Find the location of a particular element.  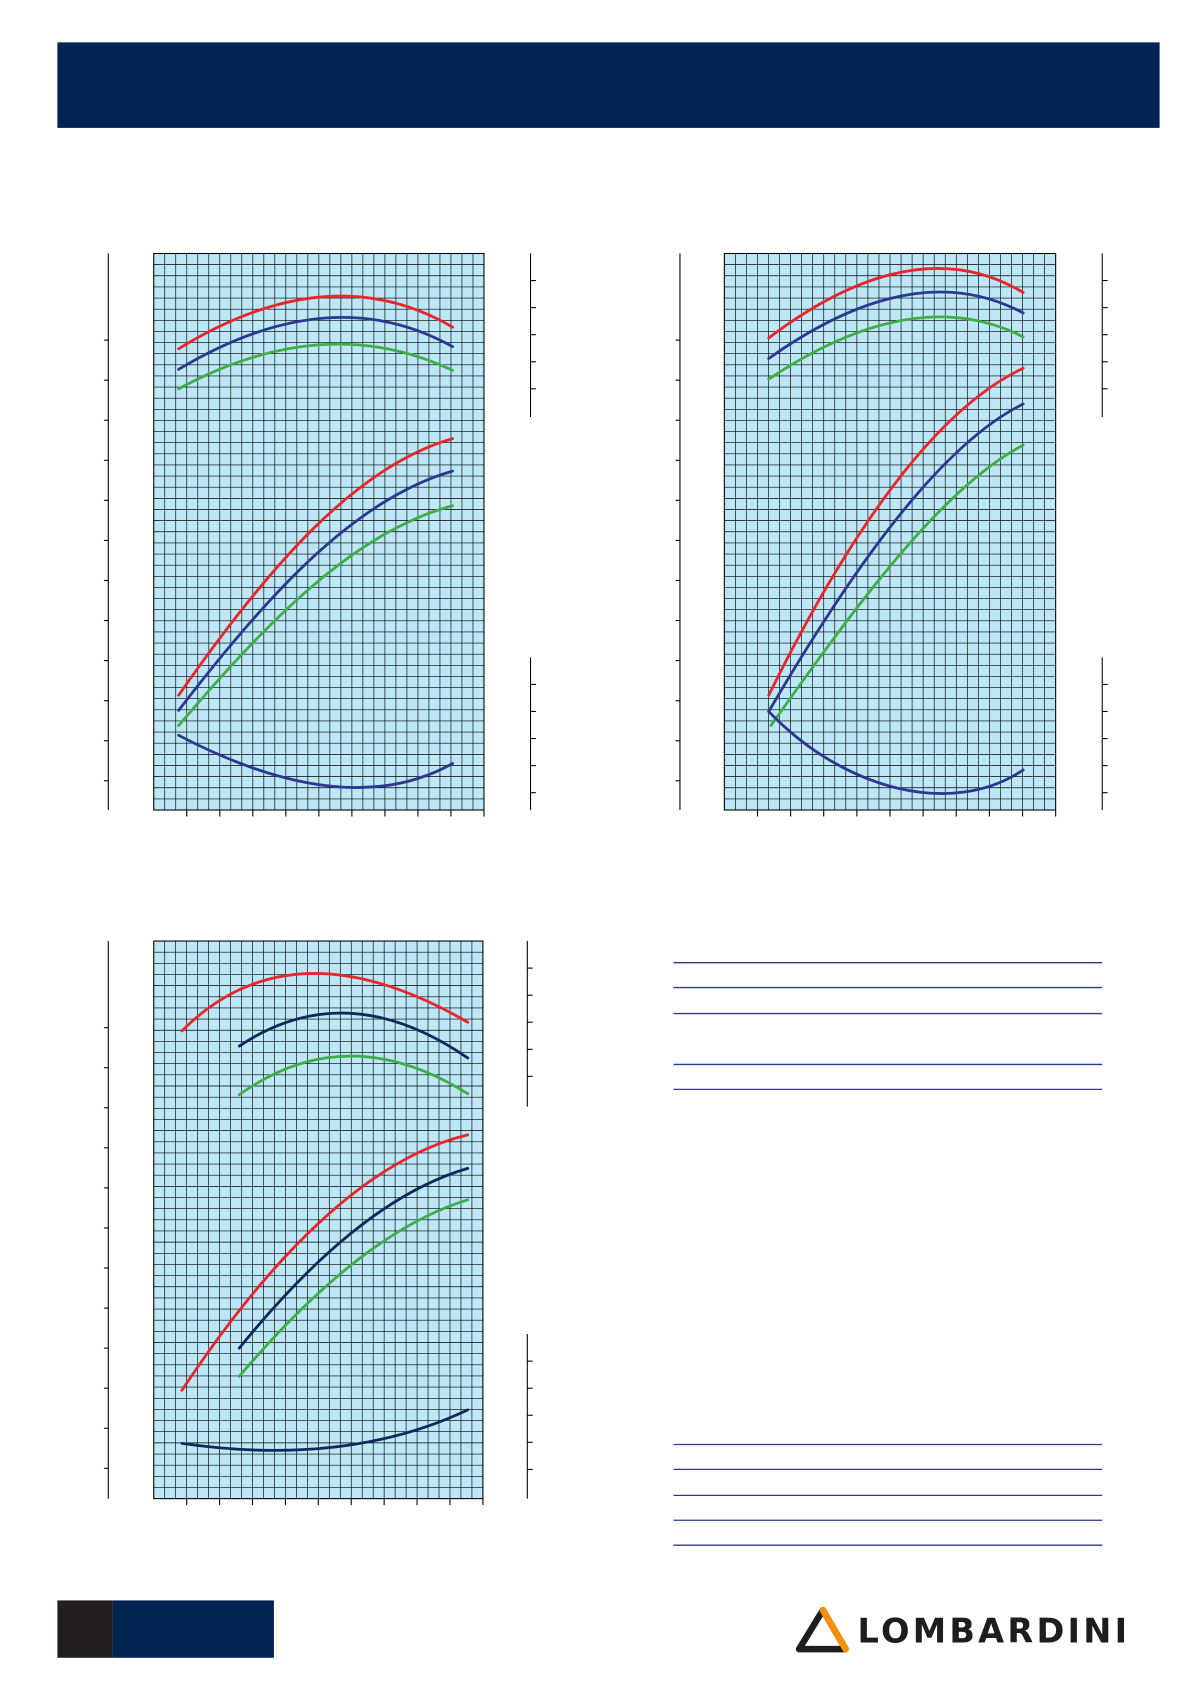

chart-3-curves is located at coordinates (325, 1212).